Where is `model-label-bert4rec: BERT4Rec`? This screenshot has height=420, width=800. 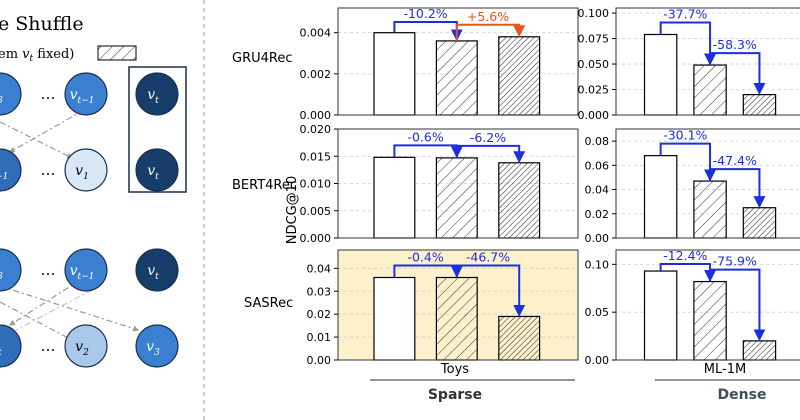
model-label-bert4rec: BERT4Rec is located at coordinates (264, 185).